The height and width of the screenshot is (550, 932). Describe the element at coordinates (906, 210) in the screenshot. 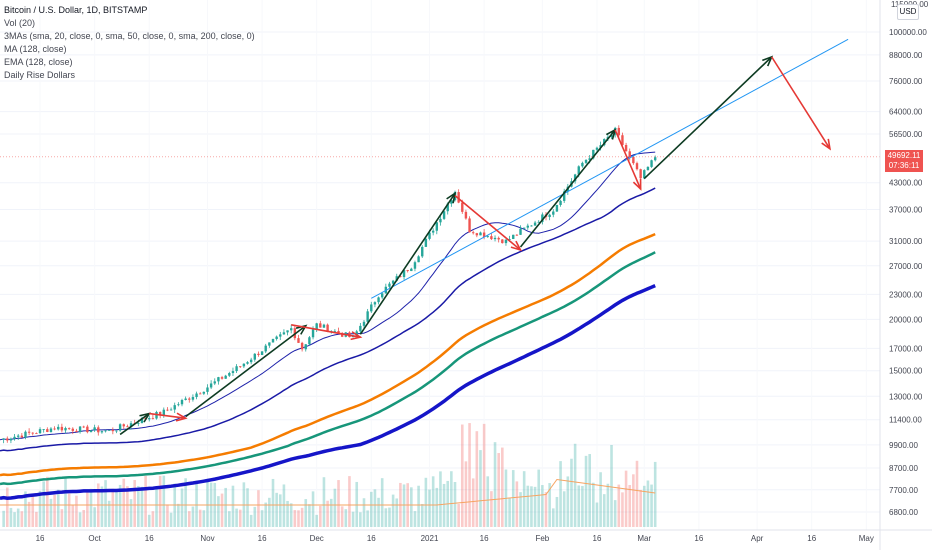

I see `y-tick-label: 37000.00` at that location.